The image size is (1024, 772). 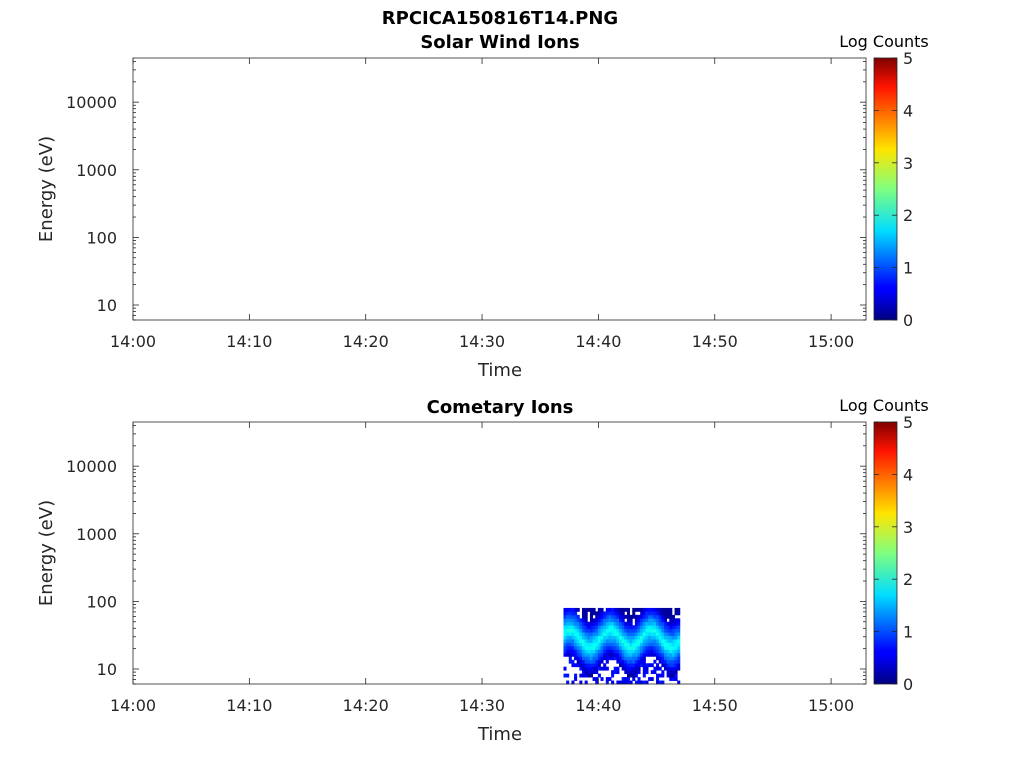 What do you see at coordinates (715, 341) in the screenshot?
I see `x-tick-label: 14:50` at bounding box center [715, 341].